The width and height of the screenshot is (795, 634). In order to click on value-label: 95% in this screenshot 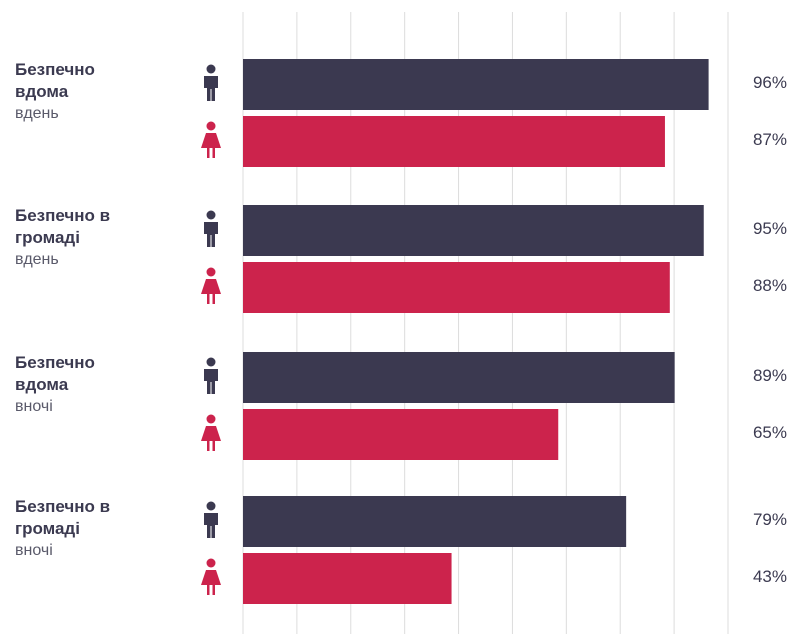, I will do `click(769, 228)`.